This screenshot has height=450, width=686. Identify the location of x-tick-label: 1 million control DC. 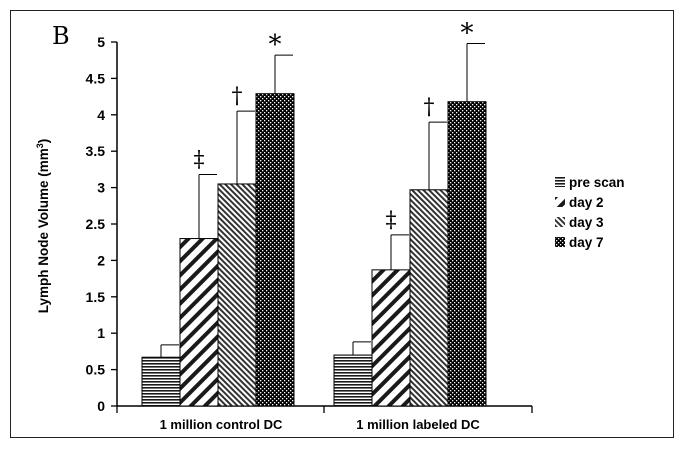
(221, 424).